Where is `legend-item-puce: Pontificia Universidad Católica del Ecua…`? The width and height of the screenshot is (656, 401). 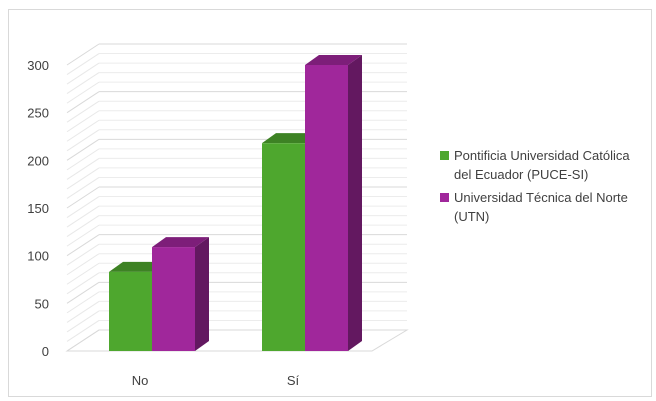
legend-item-puce: Pontificia Universidad Católica del Ecua… is located at coordinates (545, 165).